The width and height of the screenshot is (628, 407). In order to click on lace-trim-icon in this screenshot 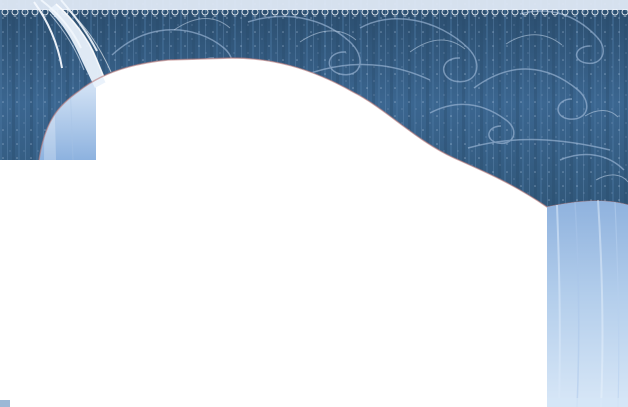, I will do `click(72, 44)`.